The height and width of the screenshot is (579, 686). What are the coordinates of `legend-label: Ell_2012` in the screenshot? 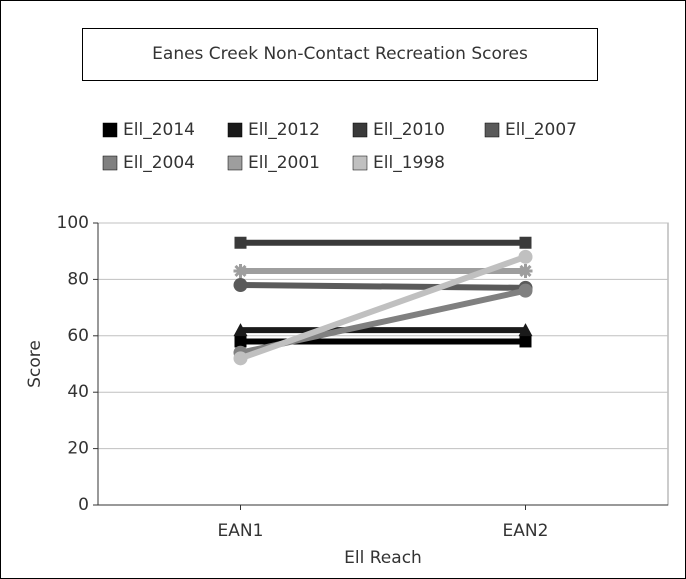 It's located at (284, 130).